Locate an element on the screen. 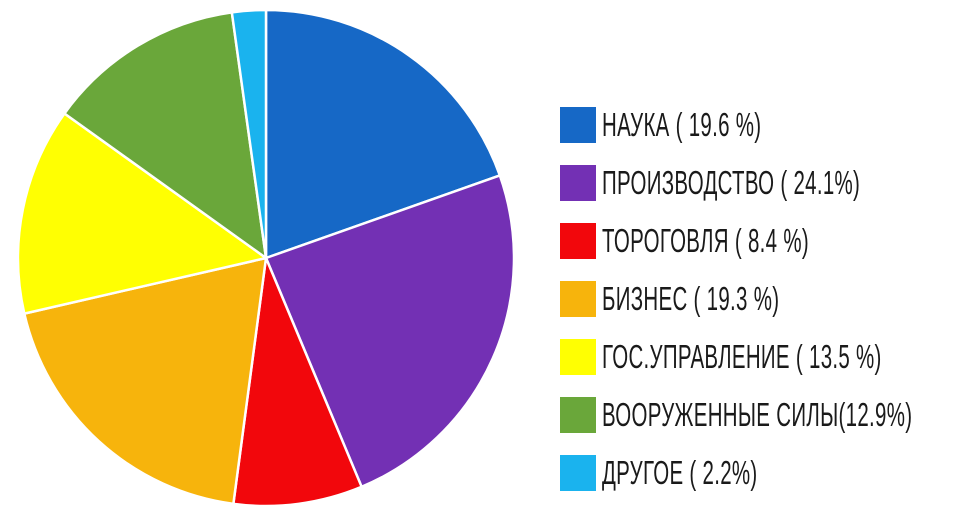 The width and height of the screenshot is (955, 505). legend-item-7: ДРУГОЕ ( 2.2%) is located at coordinates (755, 473).